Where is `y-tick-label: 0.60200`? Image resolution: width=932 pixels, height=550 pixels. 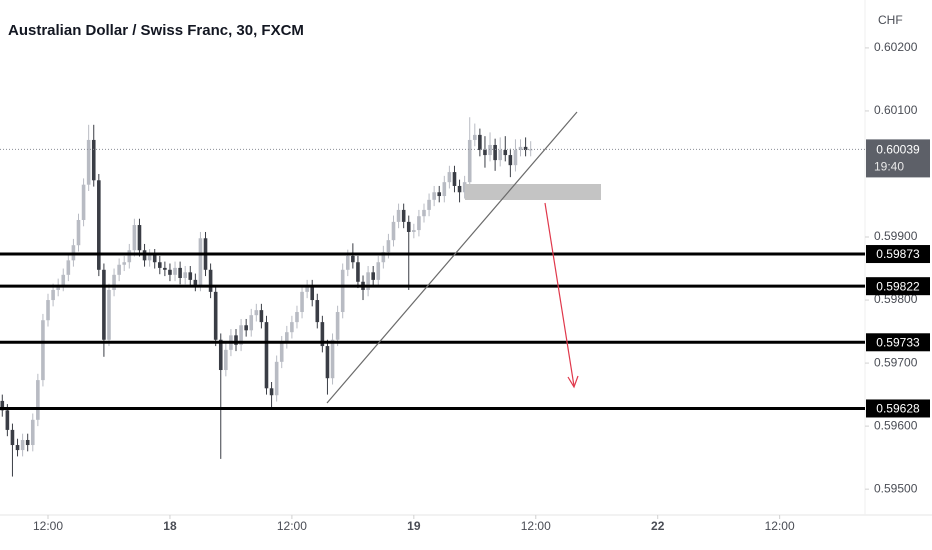 y-tick-label: 0.60200 is located at coordinates (896, 47).